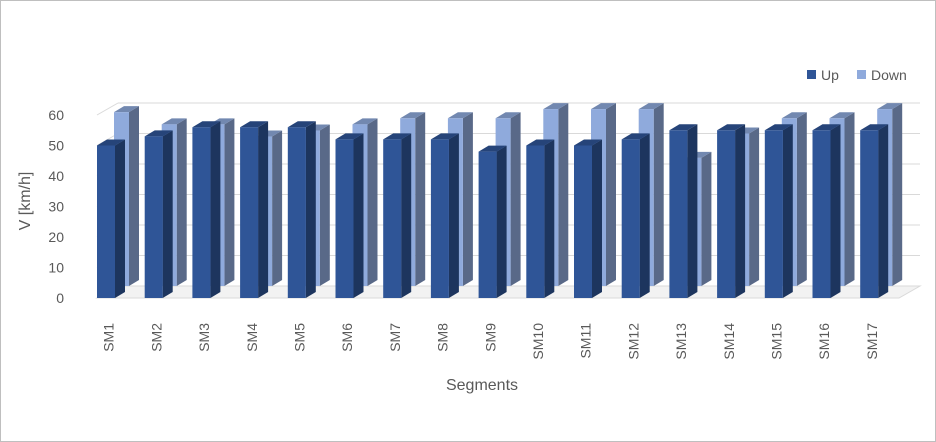  I want to click on legend: Up Down, so click(857, 75).